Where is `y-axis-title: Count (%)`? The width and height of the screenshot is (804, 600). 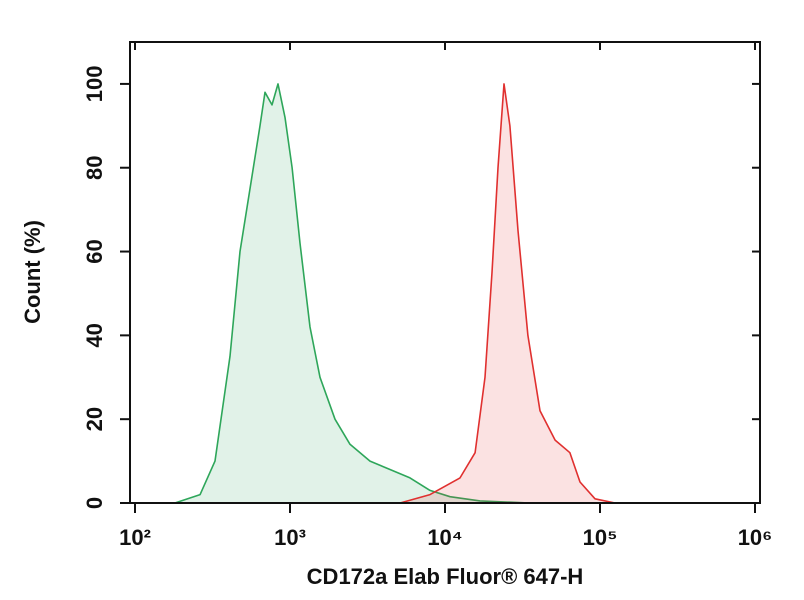
y-axis-title: Count (%) is located at coordinates (32, 272).